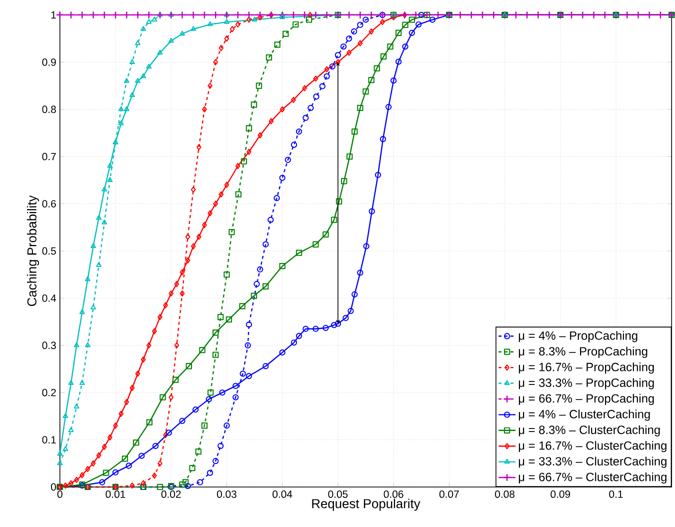  What do you see at coordinates (586, 368) in the screenshot?
I see `legend-label: μ = 16.7% – PropCaching` at bounding box center [586, 368].